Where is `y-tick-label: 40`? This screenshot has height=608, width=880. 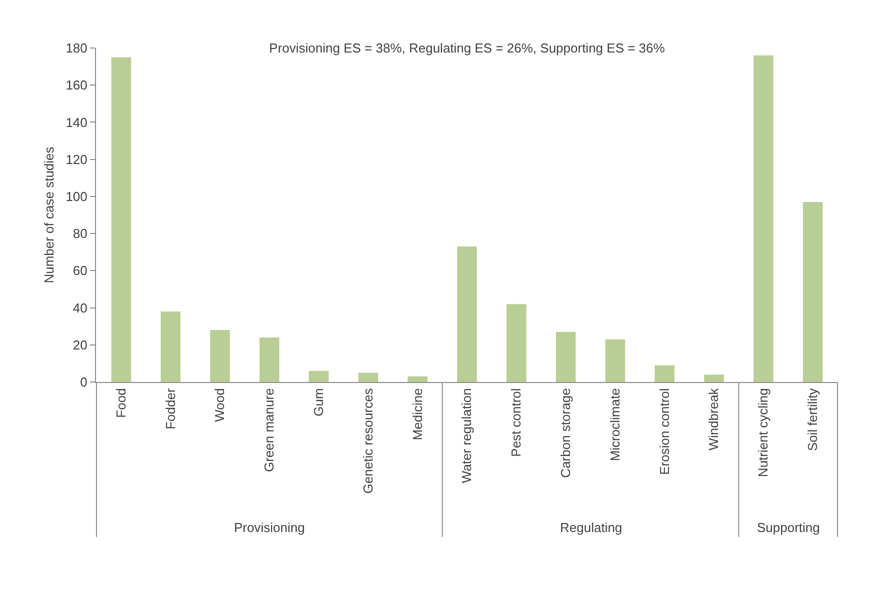
y-tick-label: 40 is located at coordinates (80, 308).